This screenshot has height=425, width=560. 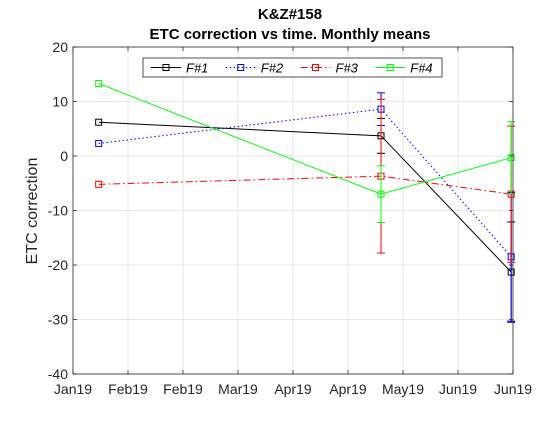 I want to click on legend-box, so click(x=292, y=67).